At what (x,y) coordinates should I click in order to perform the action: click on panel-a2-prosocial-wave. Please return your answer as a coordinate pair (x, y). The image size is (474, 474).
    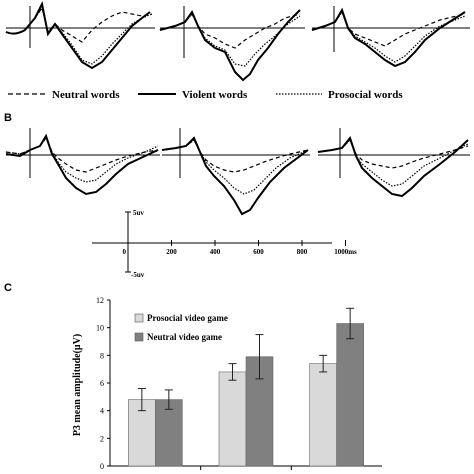
    Looking at the image, I should click on (230, 39).